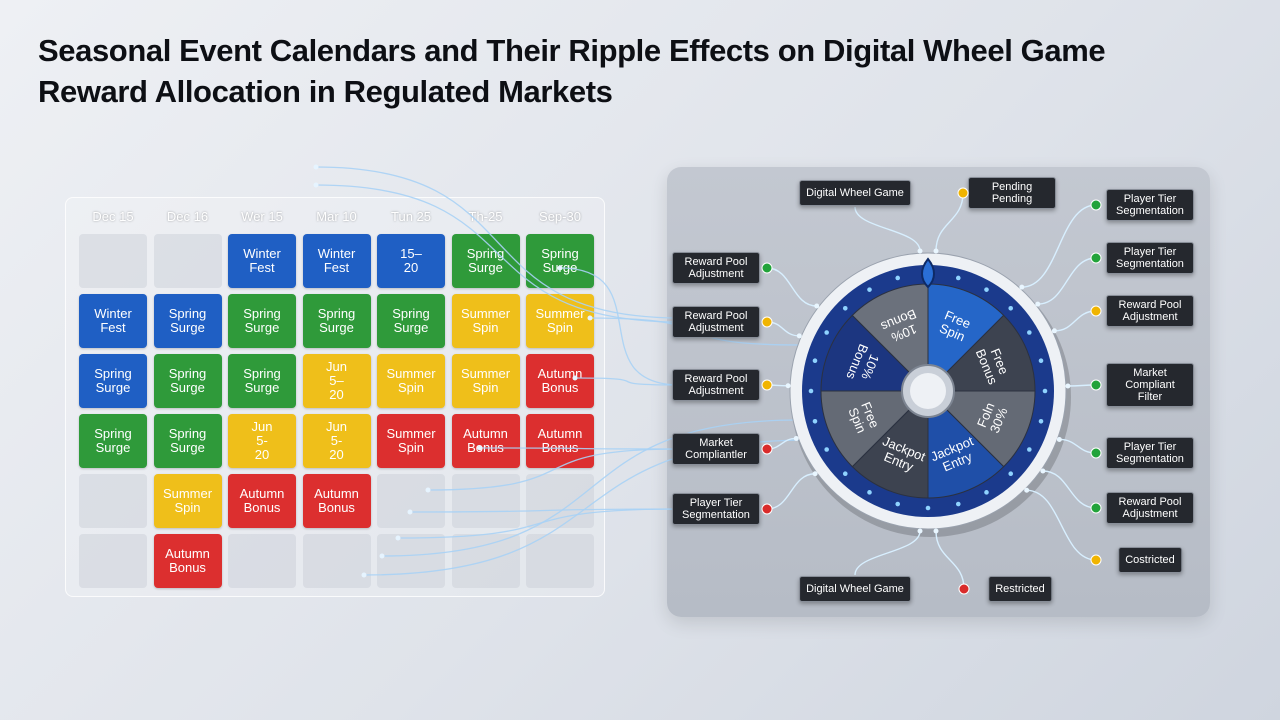 The image size is (1280, 720). What do you see at coordinates (1020, 589) in the screenshot?
I see `status-tag: Restricted` at bounding box center [1020, 589].